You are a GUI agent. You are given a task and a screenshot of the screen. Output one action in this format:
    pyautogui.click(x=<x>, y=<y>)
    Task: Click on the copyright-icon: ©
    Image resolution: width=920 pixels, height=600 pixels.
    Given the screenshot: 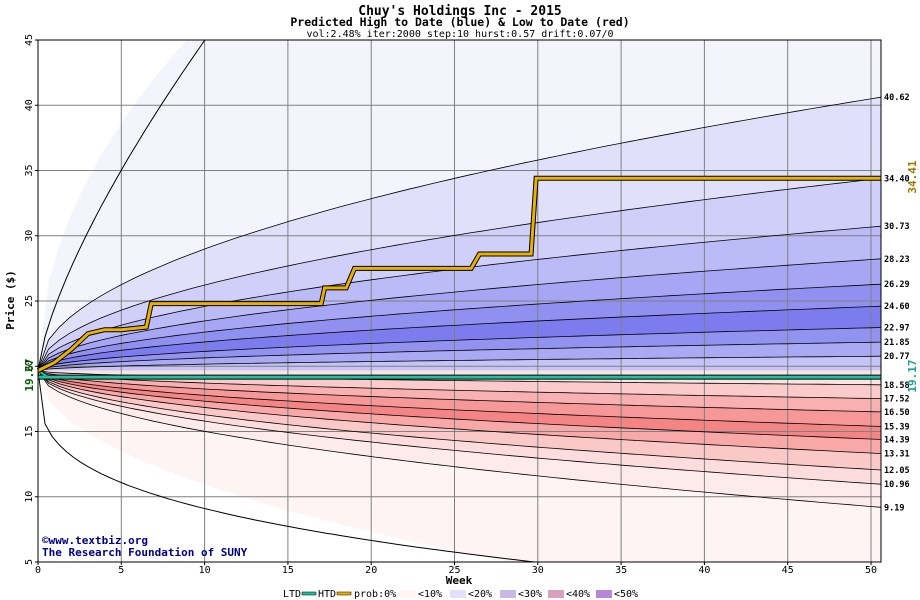 What is the action you would take?
    pyautogui.click(x=45, y=540)
    